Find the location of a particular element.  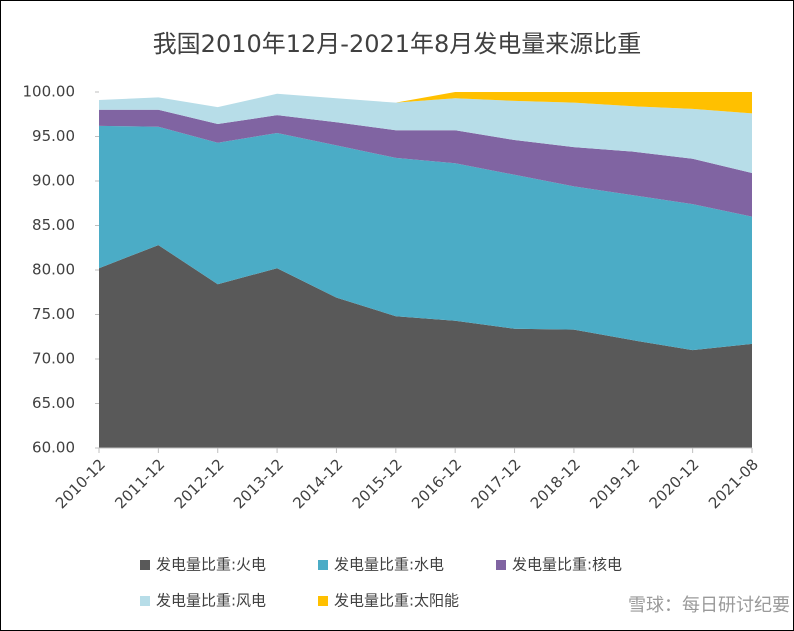

watermark: 雪球：每日研讨纪要 is located at coordinates (709, 605).